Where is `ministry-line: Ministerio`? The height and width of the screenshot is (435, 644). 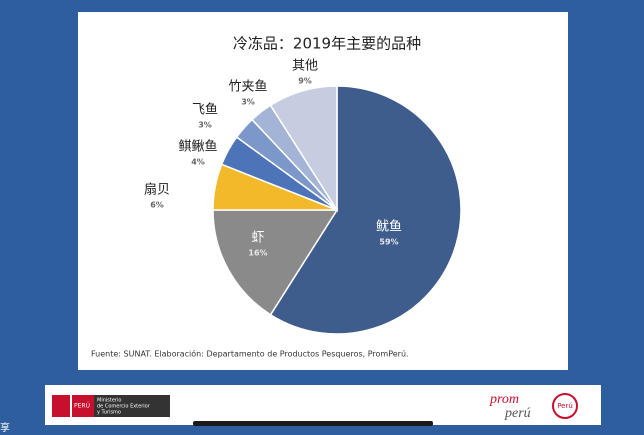 ministry-line: Ministerio is located at coordinates (109, 401).